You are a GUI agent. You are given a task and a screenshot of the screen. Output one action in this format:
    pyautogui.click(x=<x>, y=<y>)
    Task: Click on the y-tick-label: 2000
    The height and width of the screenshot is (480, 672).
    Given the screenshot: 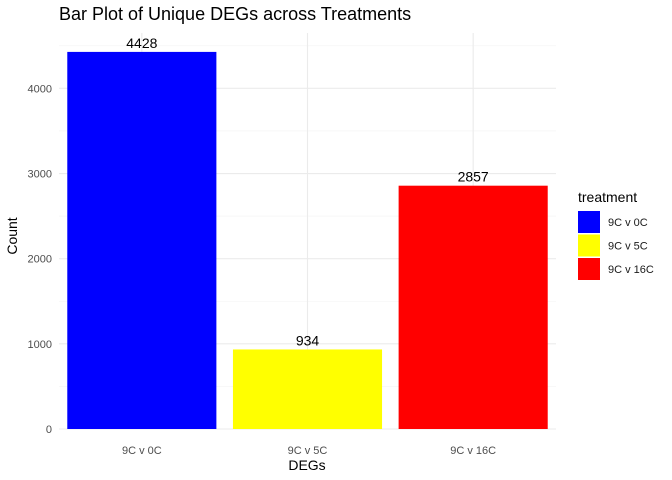 What is the action you would take?
    pyautogui.click(x=40, y=260)
    